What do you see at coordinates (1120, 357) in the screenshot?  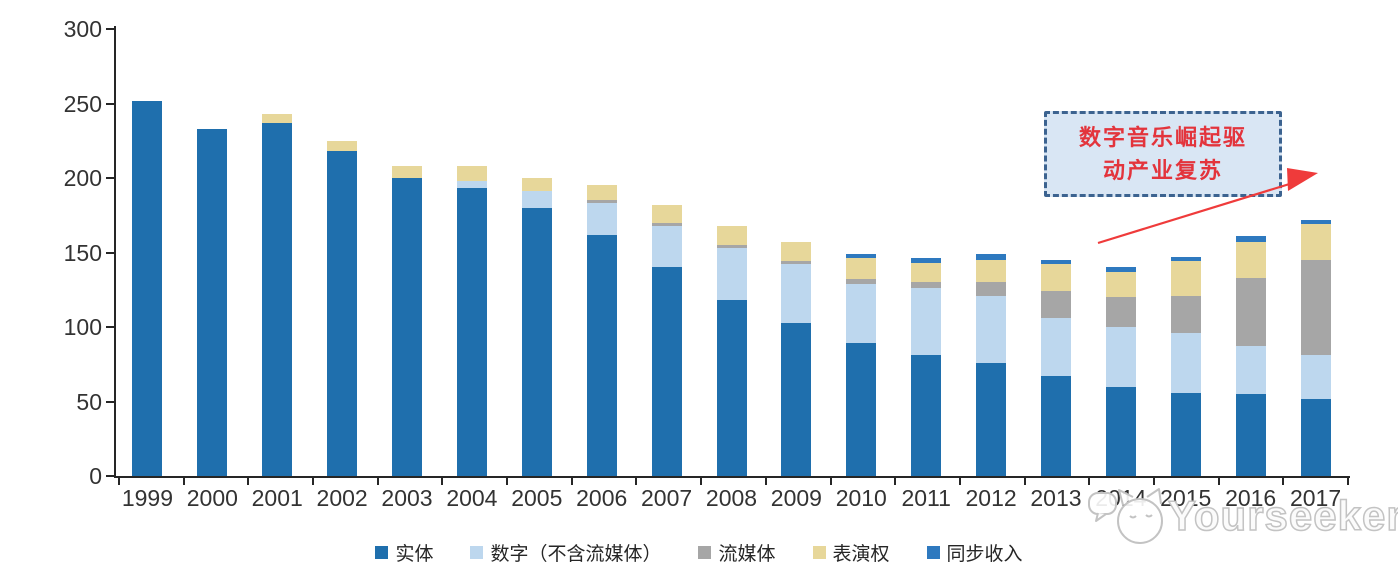 I see `segment-digital-excl-streaming-2014` at bounding box center [1120, 357].